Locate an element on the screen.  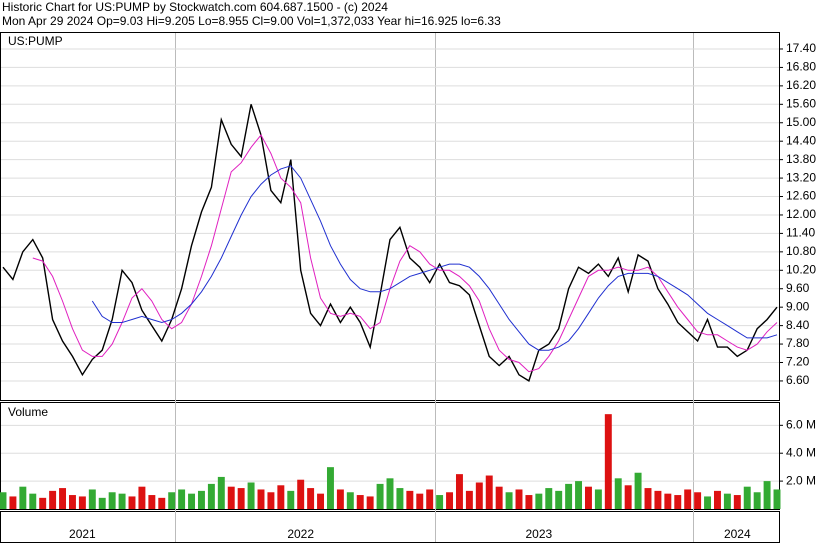
y-tick-label: 10.80 is located at coordinates (801, 251).